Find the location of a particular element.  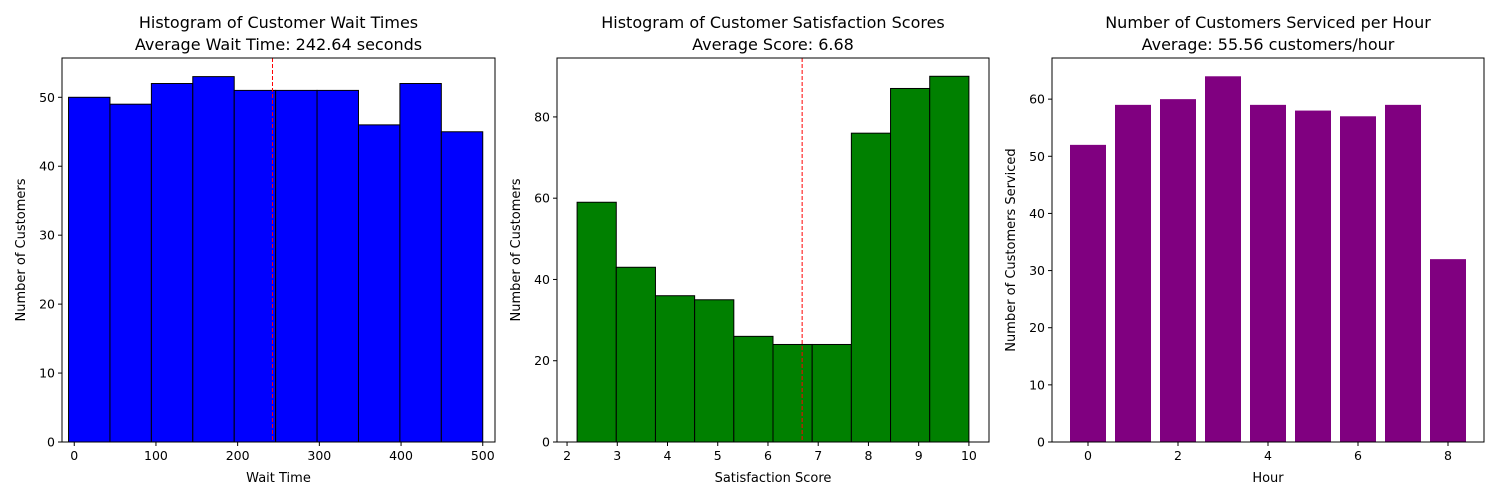

x-tick-label: 500 is located at coordinates (483, 455).